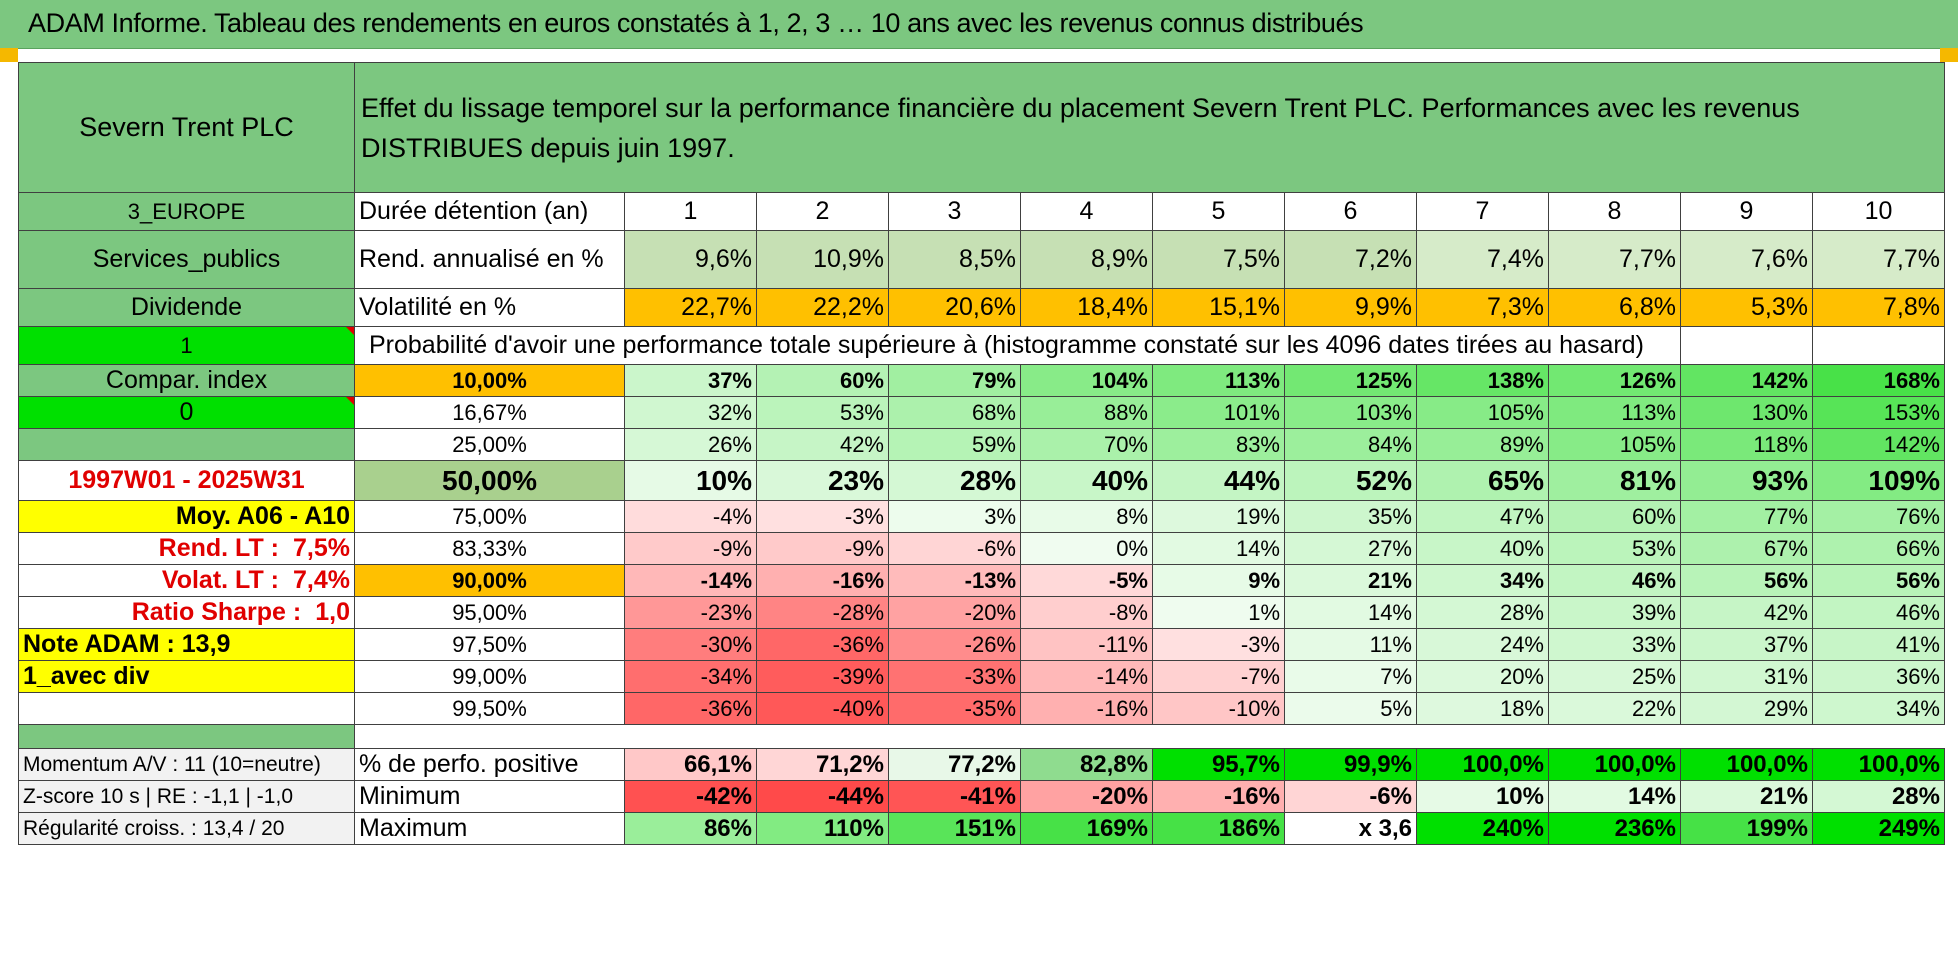 The height and width of the screenshot is (977, 1958). What do you see at coordinates (954, 676) in the screenshot?
I see `quantile-value: -33%` at bounding box center [954, 676].